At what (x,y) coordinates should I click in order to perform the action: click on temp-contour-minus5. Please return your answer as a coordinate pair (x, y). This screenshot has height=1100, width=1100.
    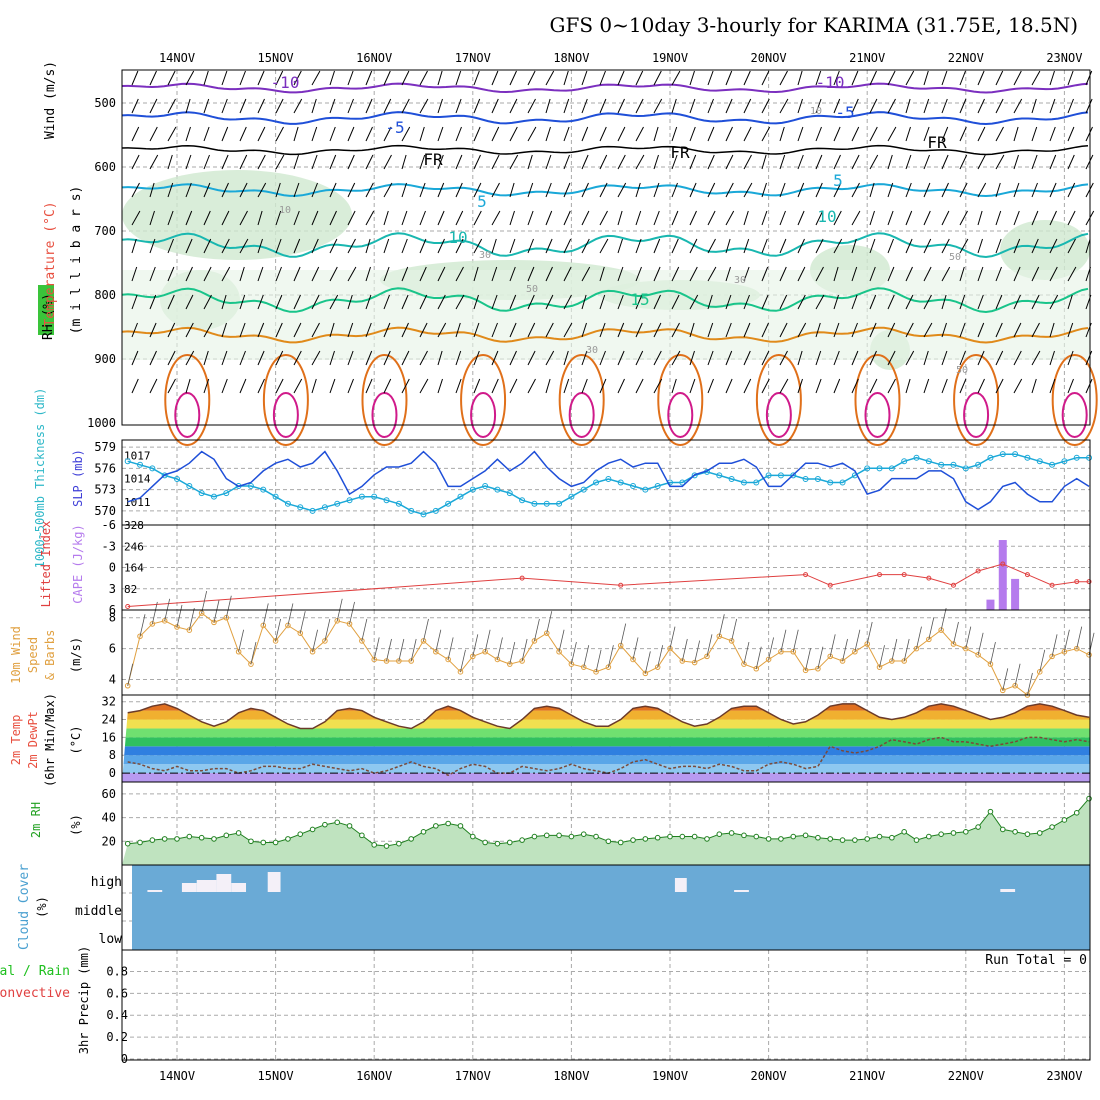
    Looking at the image, I should click on (605, 118).